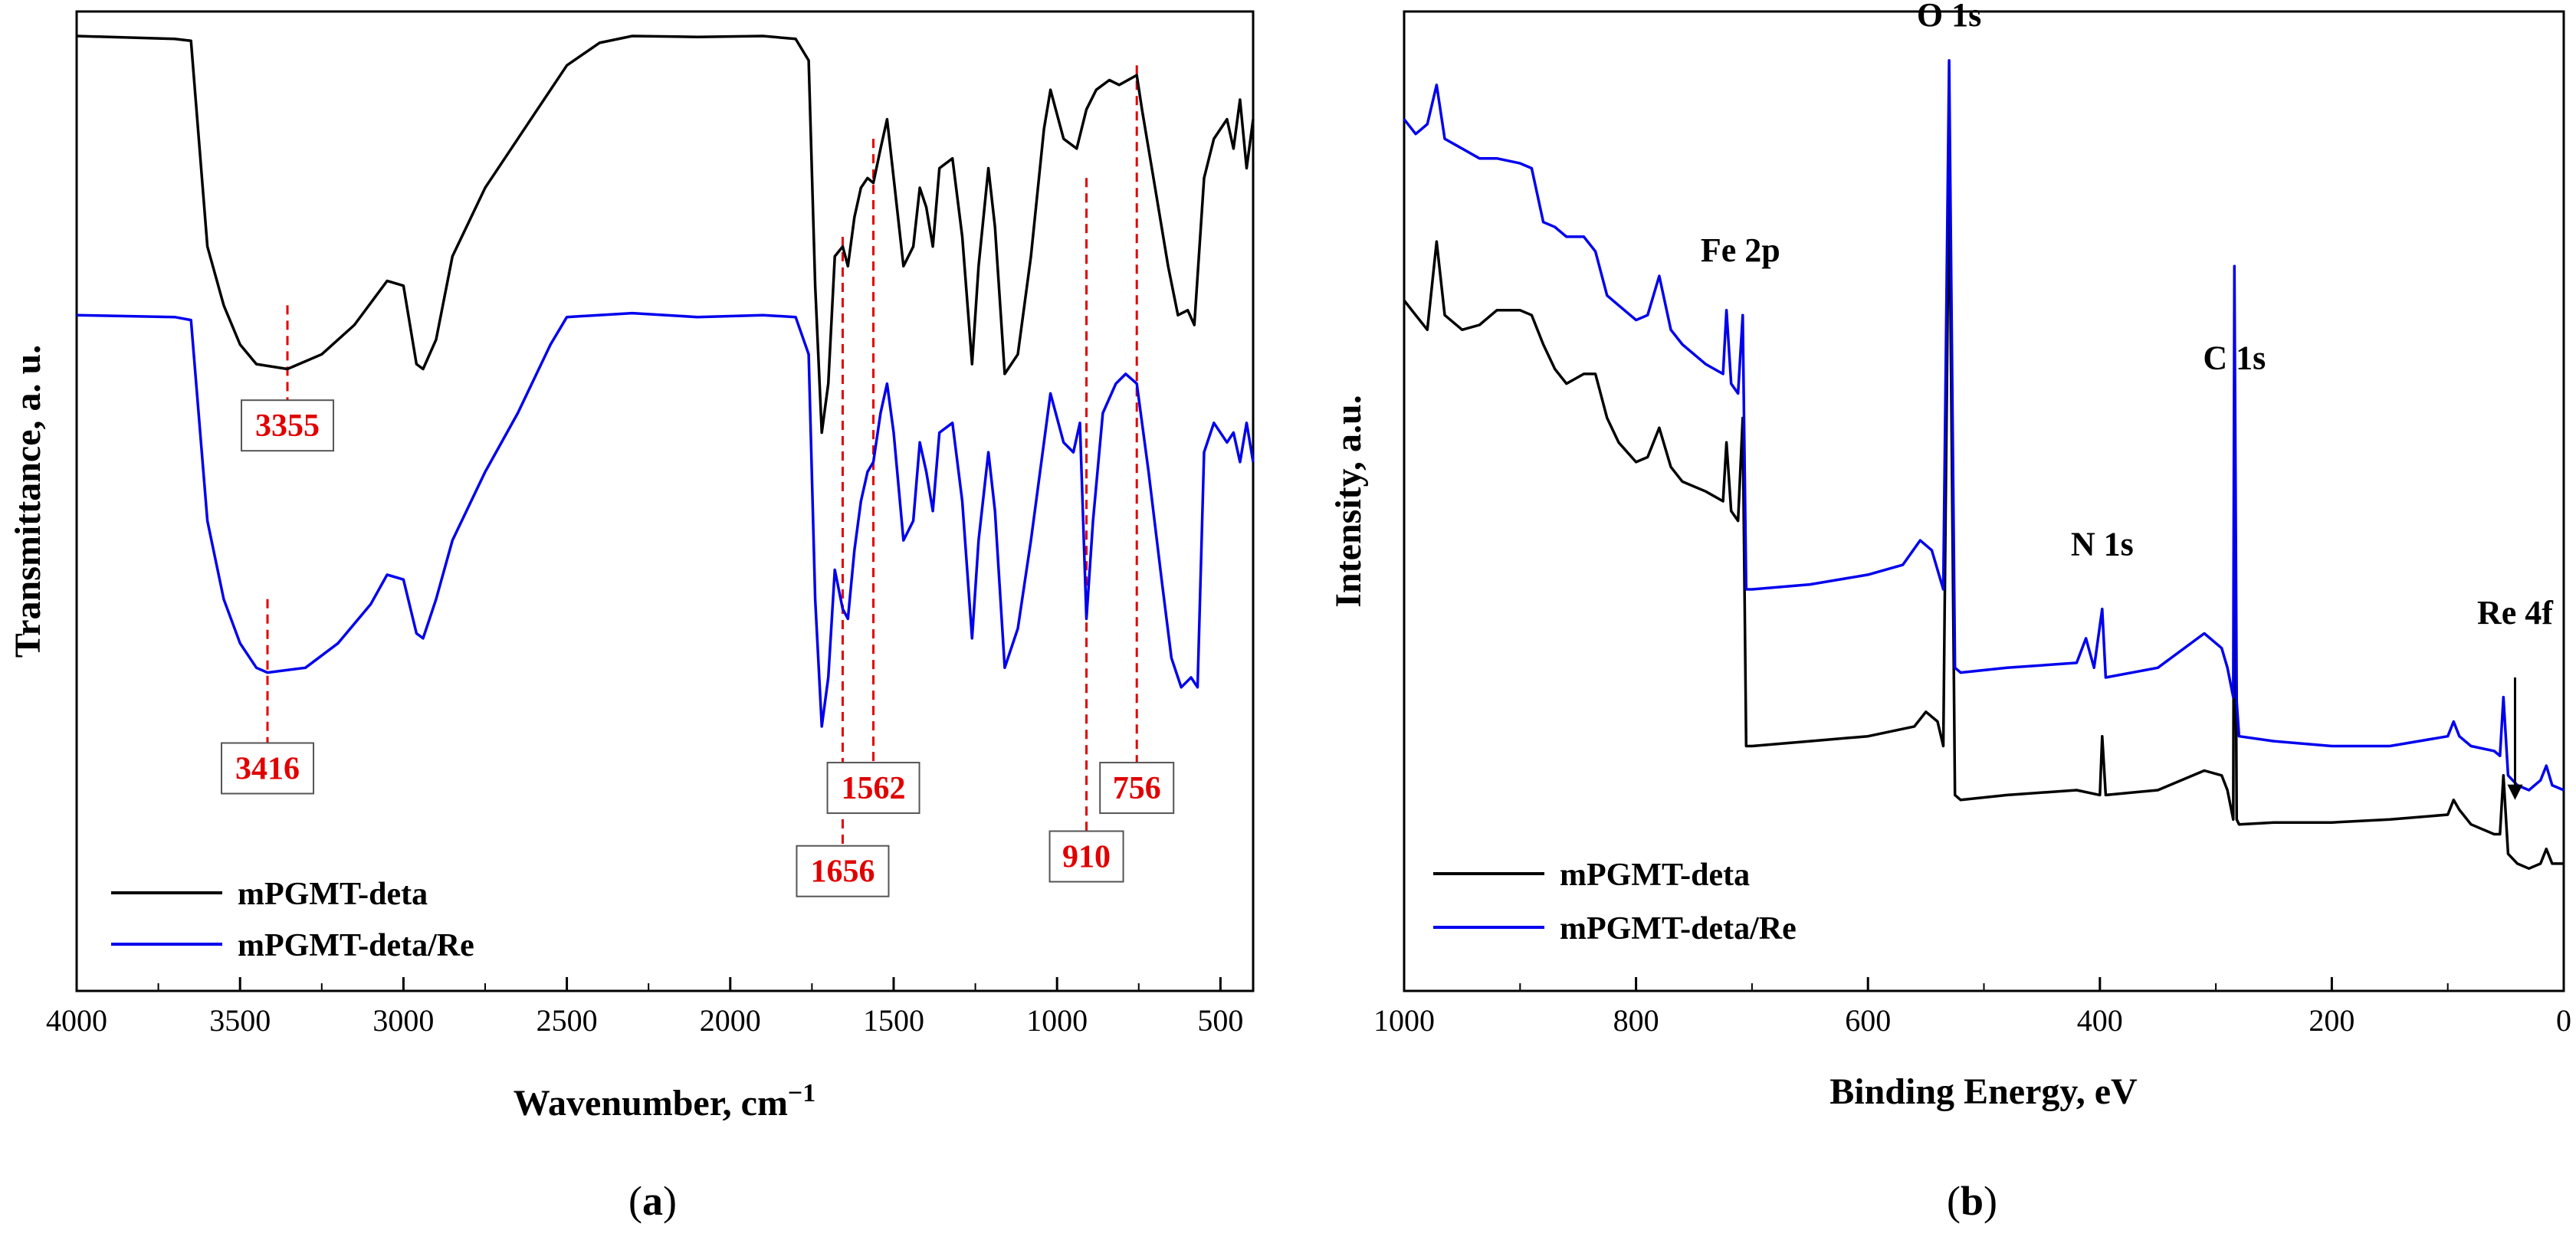 Image resolution: width=2576 pixels, height=1240 pixels. What do you see at coordinates (1655, 875) in the screenshot?
I see `legend-label-mPGMT-deta-b: mPGMT-deta` at bounding box center [1655, 875].